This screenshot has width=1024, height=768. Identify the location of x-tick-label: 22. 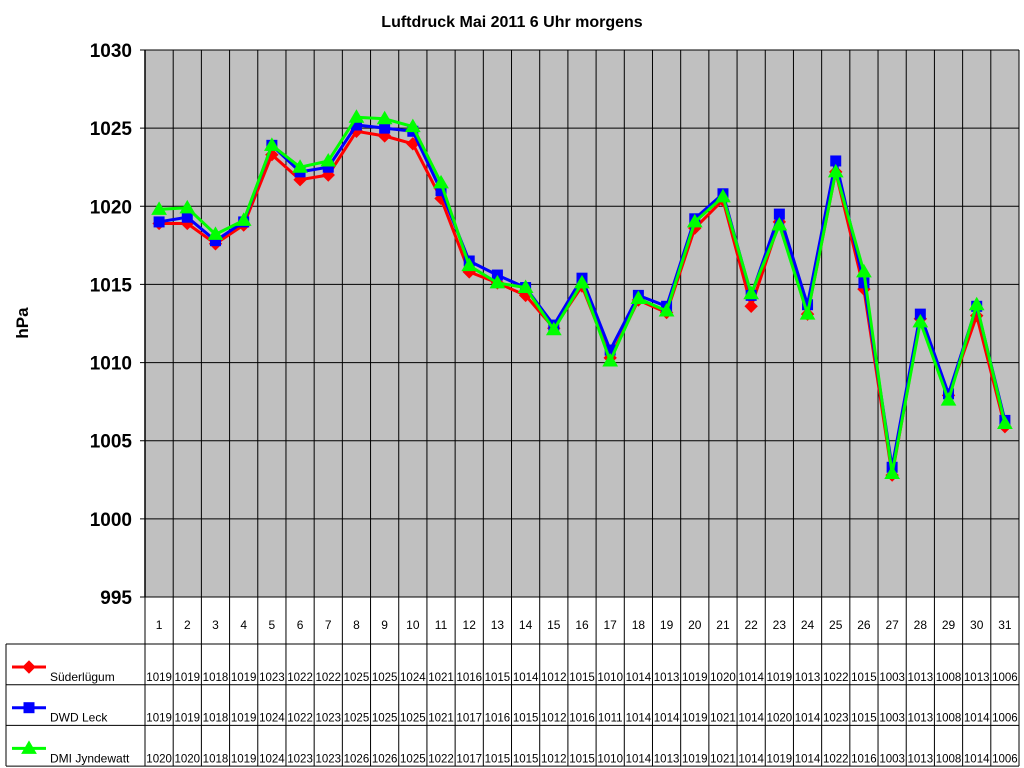
(751, 625).